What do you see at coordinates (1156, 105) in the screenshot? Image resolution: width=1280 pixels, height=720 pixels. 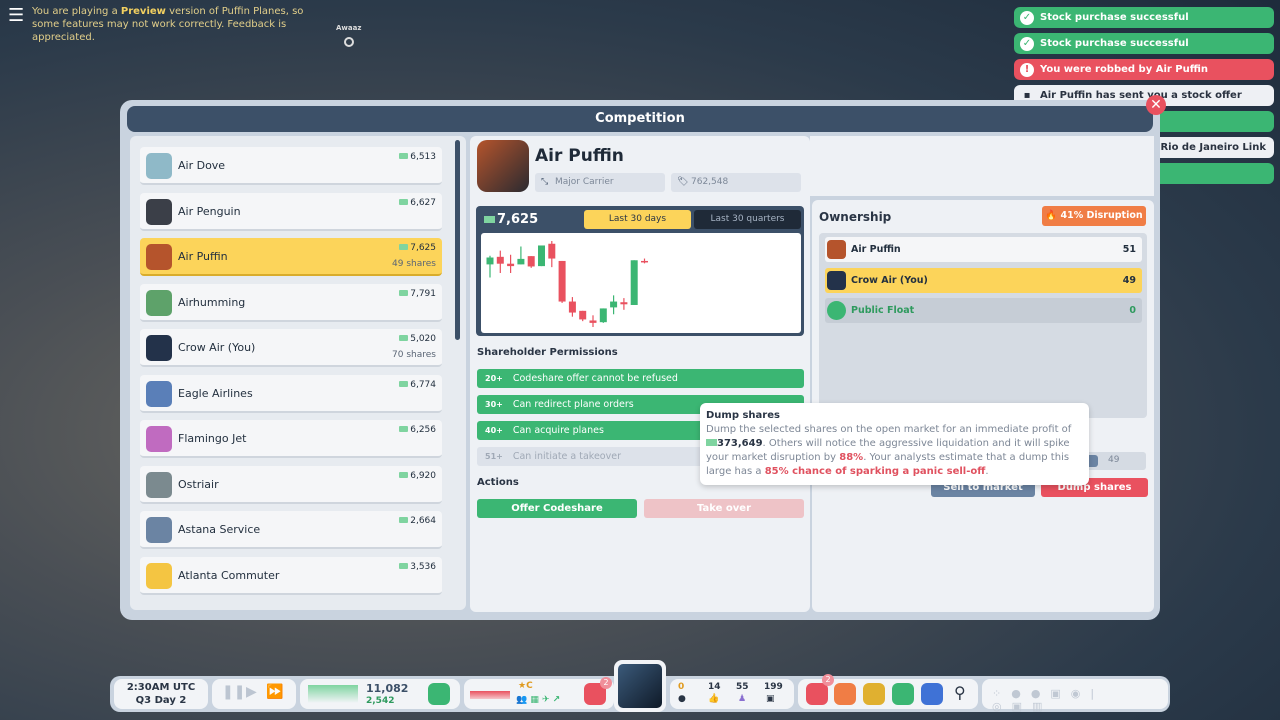 I see `close-button: ✕` at bounding box center [1156, 105].